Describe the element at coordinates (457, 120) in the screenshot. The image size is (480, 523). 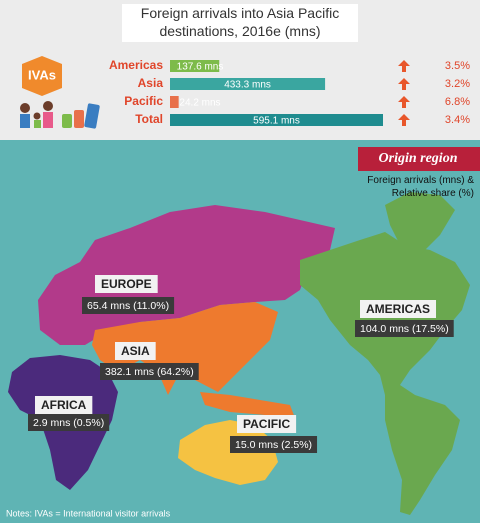
I see `growth: 3.4%` at that location.